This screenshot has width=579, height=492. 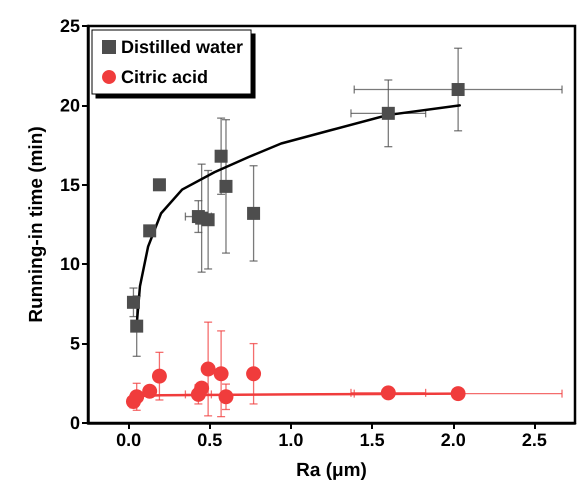 What do you see at coordinates (534, 440) in the screenshot?
I see `x-tick-label: 2.5` at bounding box center [534, 440].